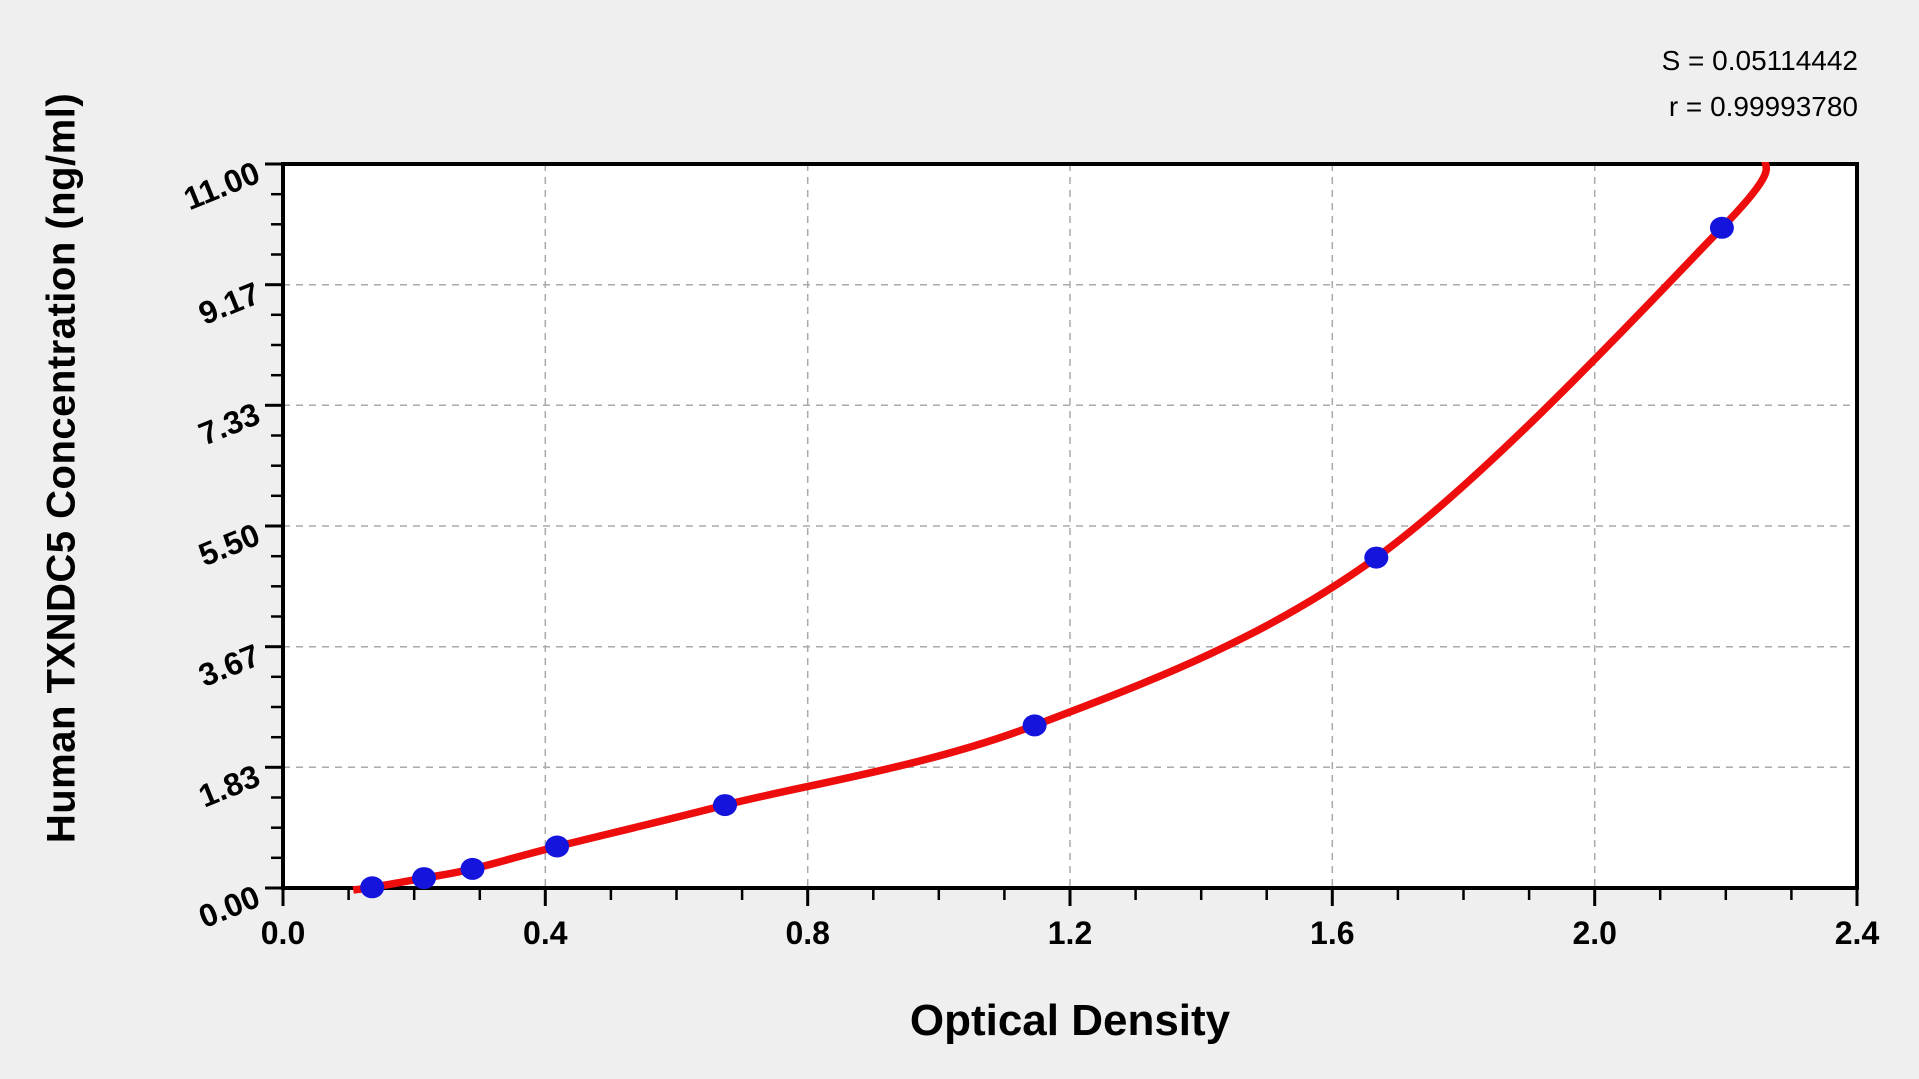  Describe the element at coordinates (1070, 1020) in the screenshot. I see `x-axis-title: Optical Density` at that location.